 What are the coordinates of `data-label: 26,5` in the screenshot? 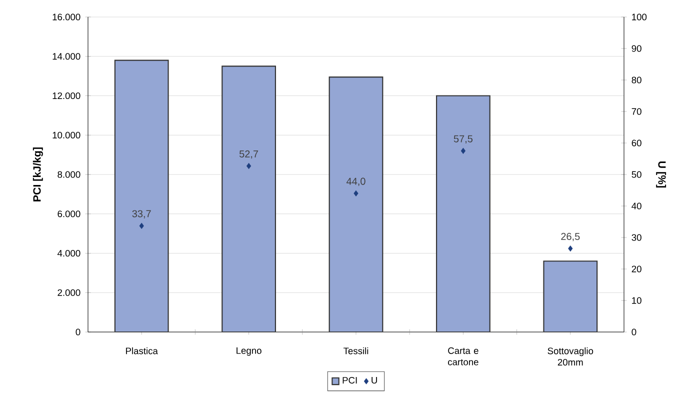 It's located at (570, 237).